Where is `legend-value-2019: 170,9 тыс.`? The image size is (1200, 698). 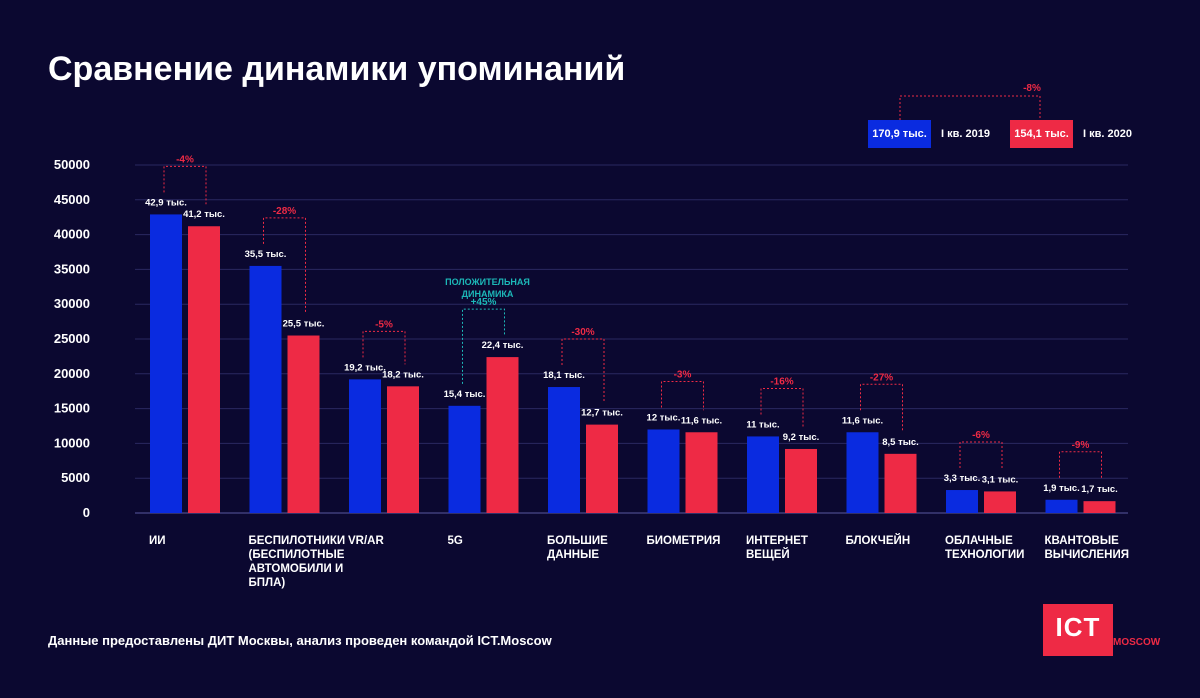 legend-value-2019: 170,9 тыс. is located at coordinates (899, 134).